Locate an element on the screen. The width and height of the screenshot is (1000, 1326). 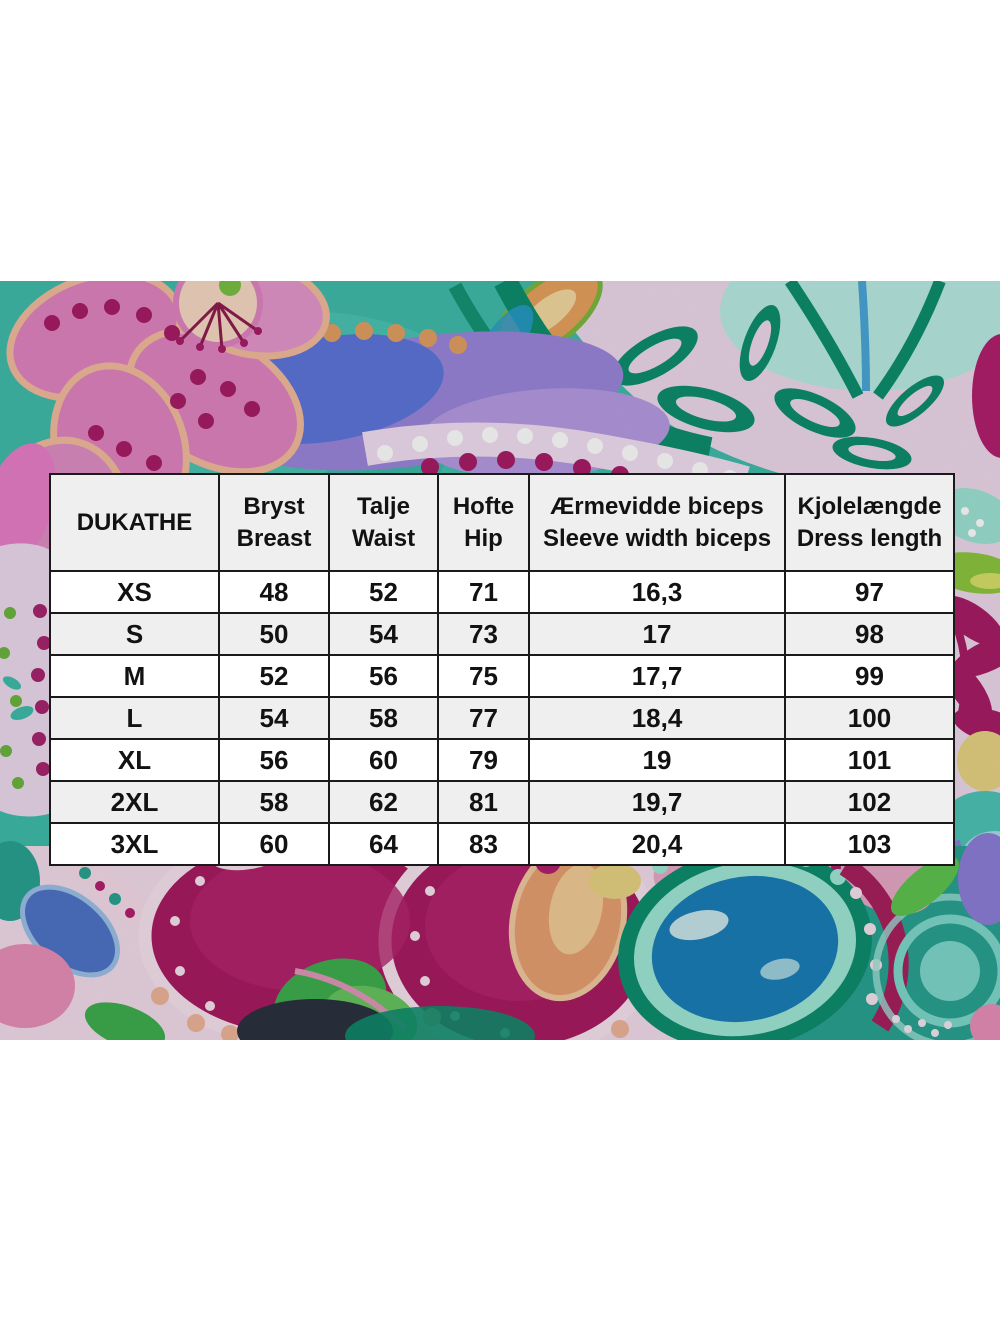
header-cell-waist: Talje Waist is located at coordinates (383, 522).